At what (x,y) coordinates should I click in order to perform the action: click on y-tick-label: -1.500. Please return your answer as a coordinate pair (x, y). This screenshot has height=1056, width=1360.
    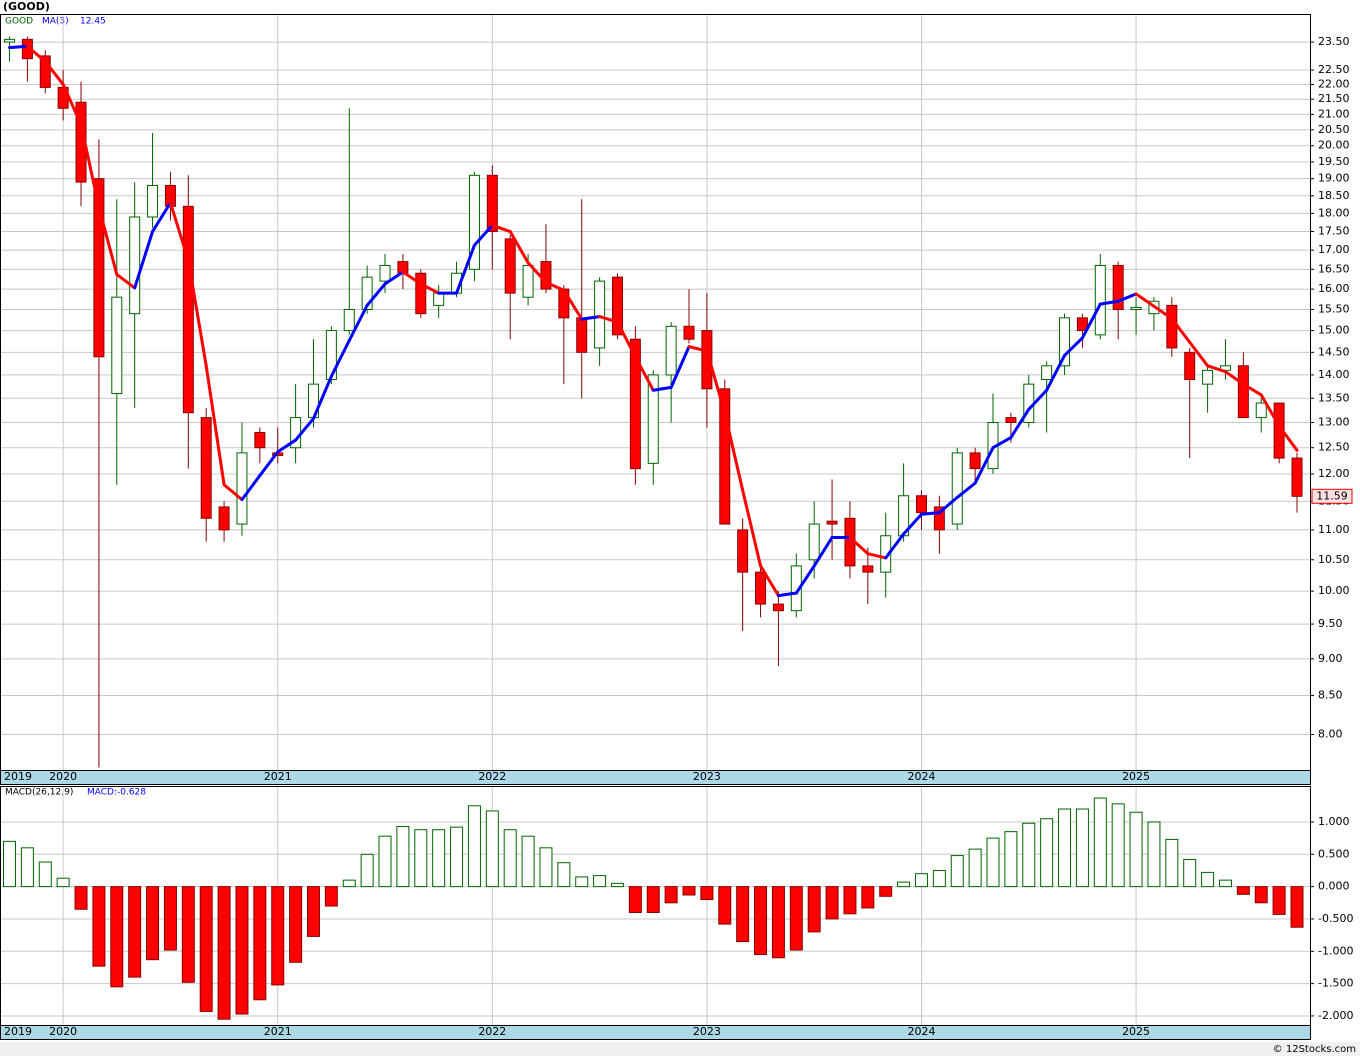
    Looking at the image, I should click on (1335, 983).